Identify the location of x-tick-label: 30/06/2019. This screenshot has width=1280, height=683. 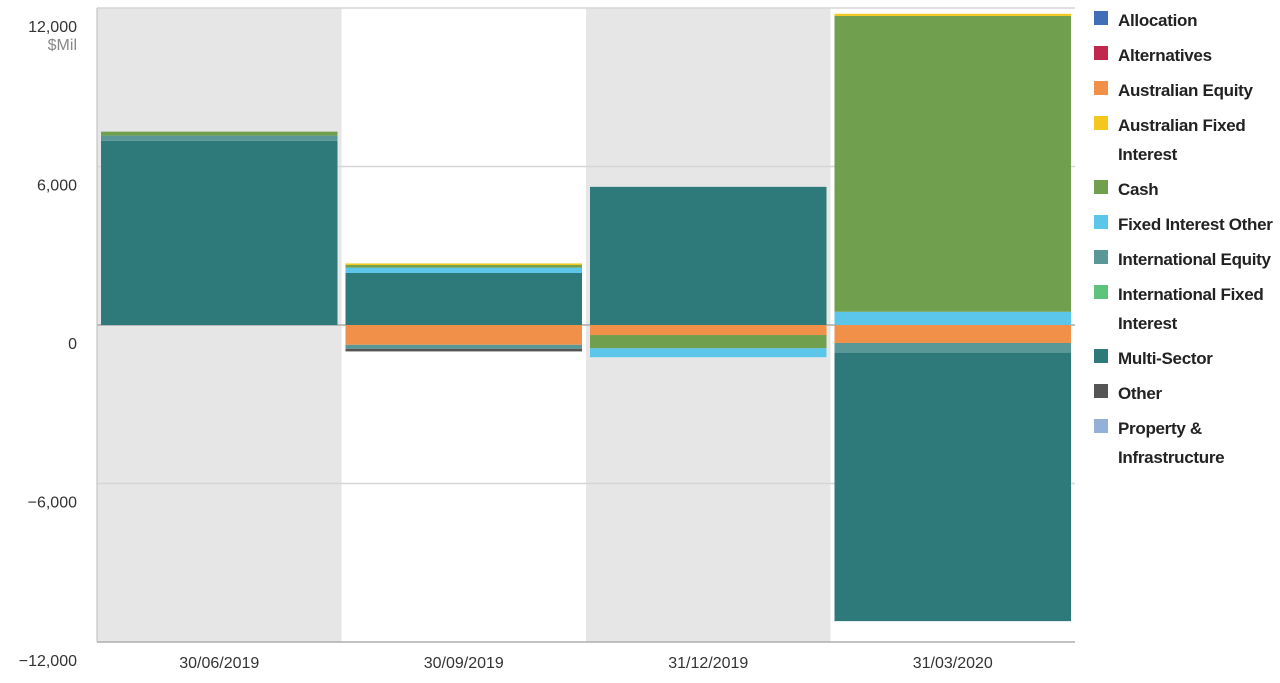
(219, 663).